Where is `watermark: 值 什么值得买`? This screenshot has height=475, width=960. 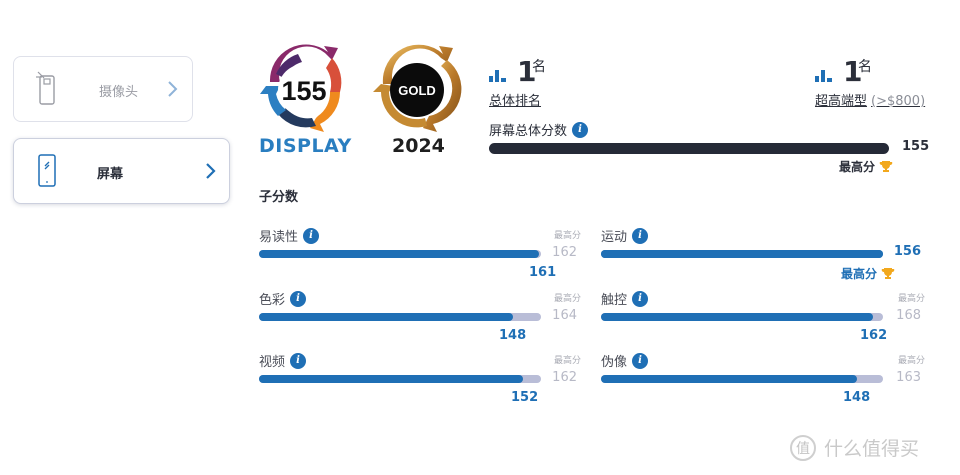
watermark: 值 什么值得买 is located at coordinates (854, 447).